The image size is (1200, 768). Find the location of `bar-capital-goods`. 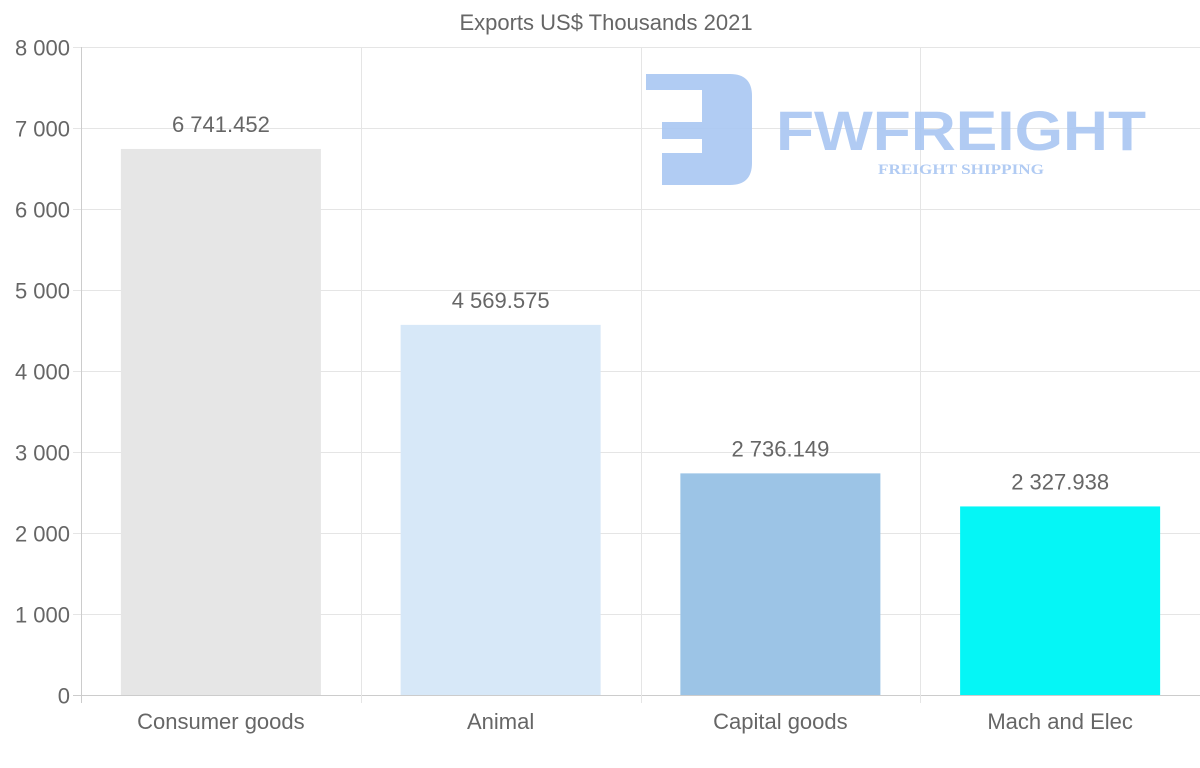

bar-capital-goods is located at coordinates (780, 584).